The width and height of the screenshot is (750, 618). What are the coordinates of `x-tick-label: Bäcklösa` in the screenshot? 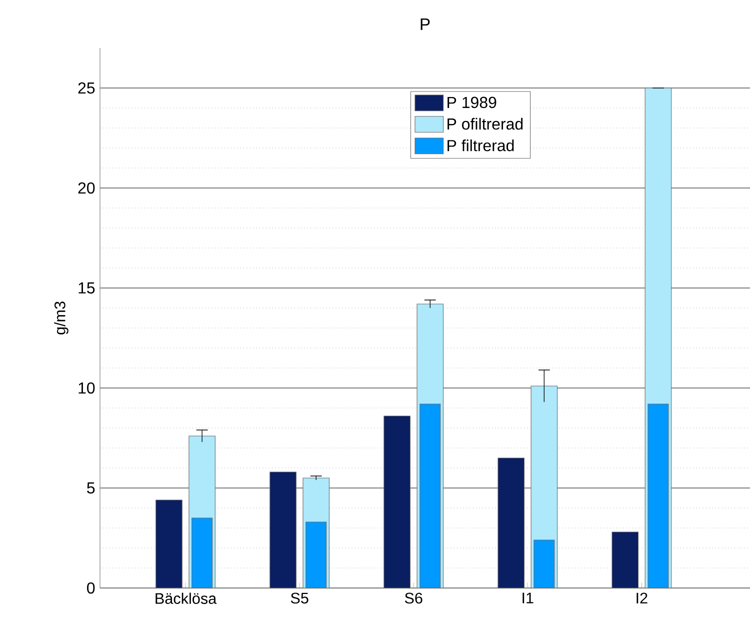 It's located at (186, 598).